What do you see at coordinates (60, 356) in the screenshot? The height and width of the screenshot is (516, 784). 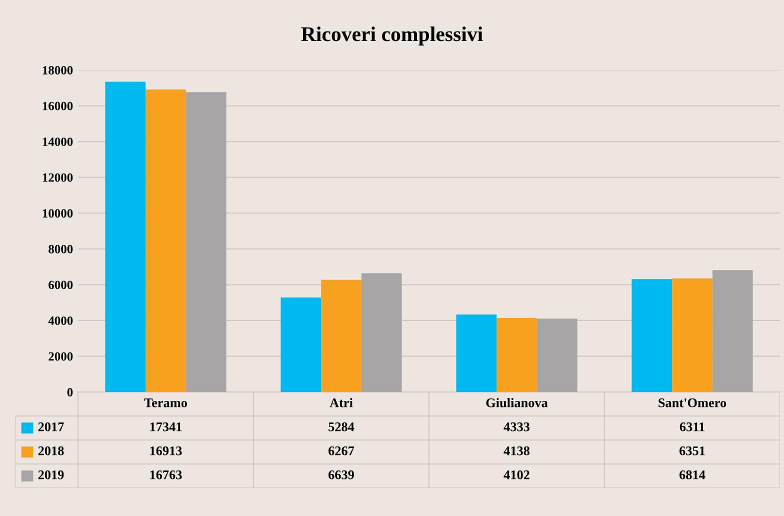 I see `y-tick-label: 2000` at bounding box center [60, 356].